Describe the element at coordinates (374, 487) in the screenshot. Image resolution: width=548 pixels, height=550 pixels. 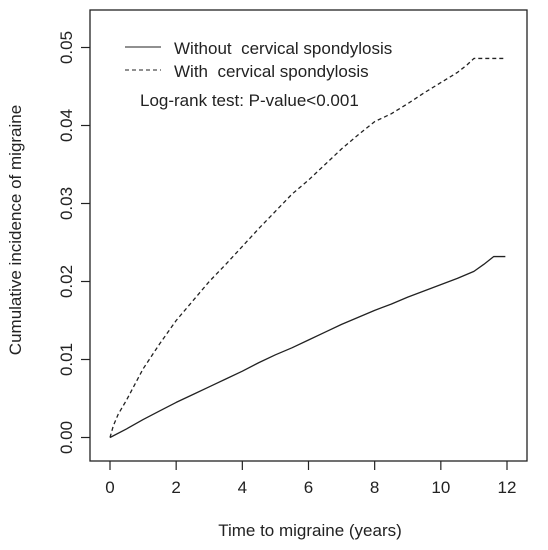
I see `x-tick-label: 8` at that location.